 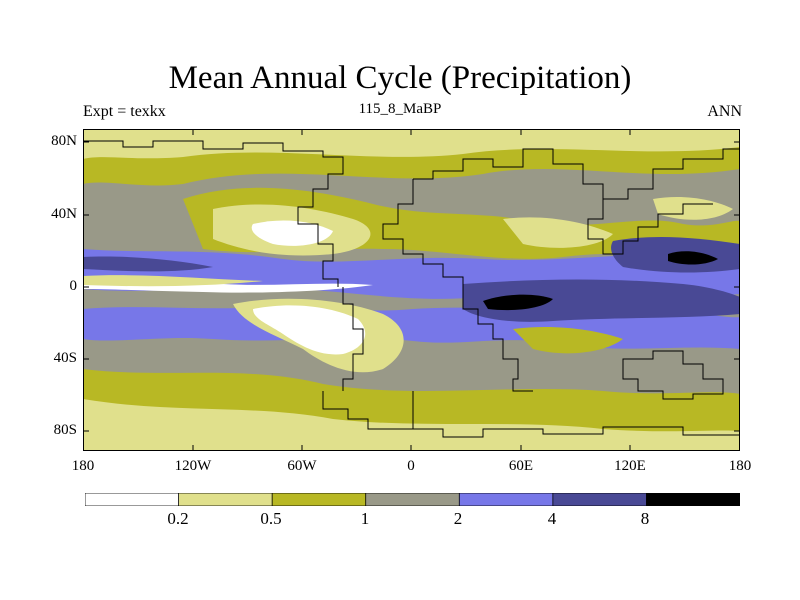 What do you see at coordinates (552, 518) in the screenshot?
I see `colorbar-label-4: 4` at bounding box center [552, 518].